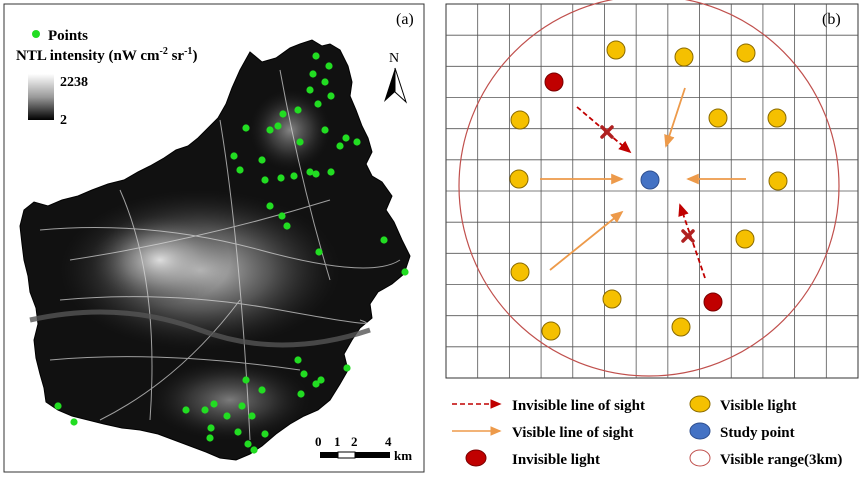  What do you see at coordinates (68, 36) in the screenshot?
I see `points-legend-label: Points` at bounding box center [68, 36].